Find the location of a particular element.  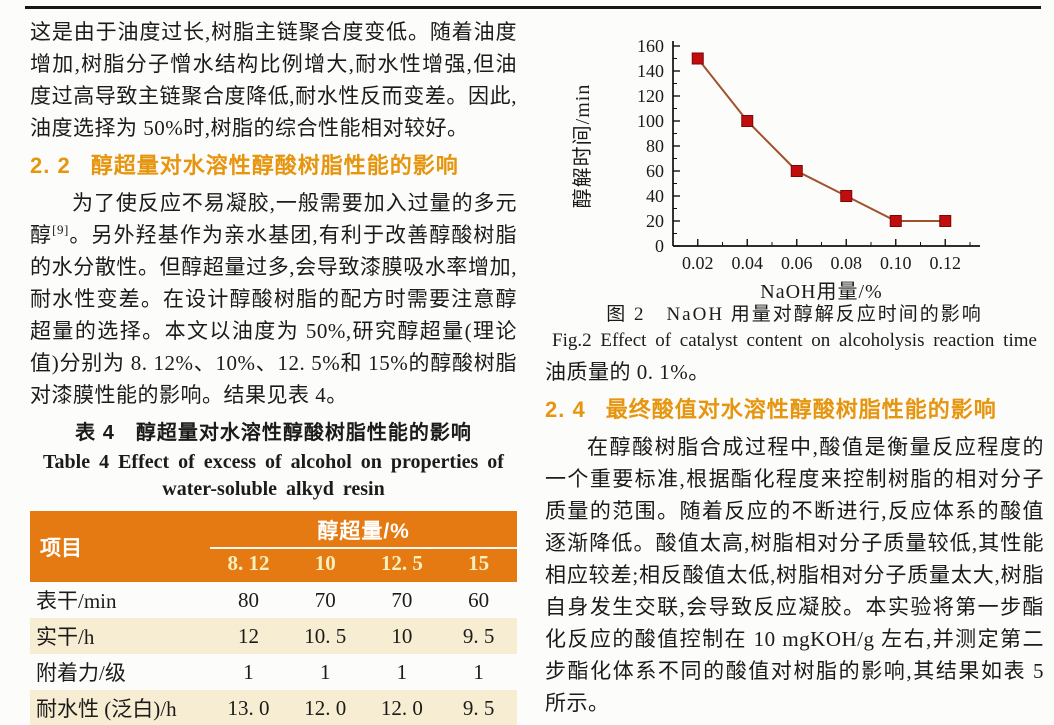

row-label: 表干/min is located at coordinates (76, 601).